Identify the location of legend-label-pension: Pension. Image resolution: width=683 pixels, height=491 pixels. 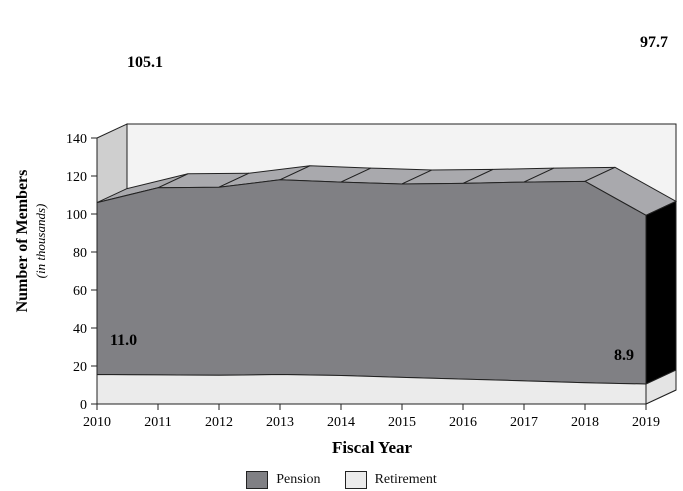
(298, 479).